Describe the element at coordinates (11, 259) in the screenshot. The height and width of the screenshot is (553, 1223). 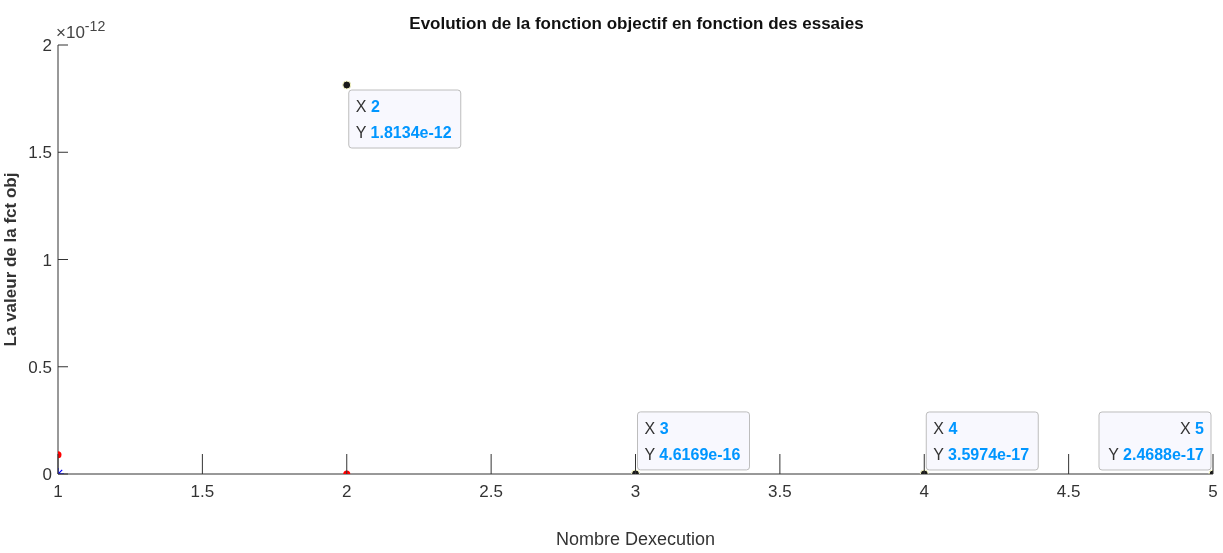
I see `y-axis-title: La valeur de la fct obj` at that location.